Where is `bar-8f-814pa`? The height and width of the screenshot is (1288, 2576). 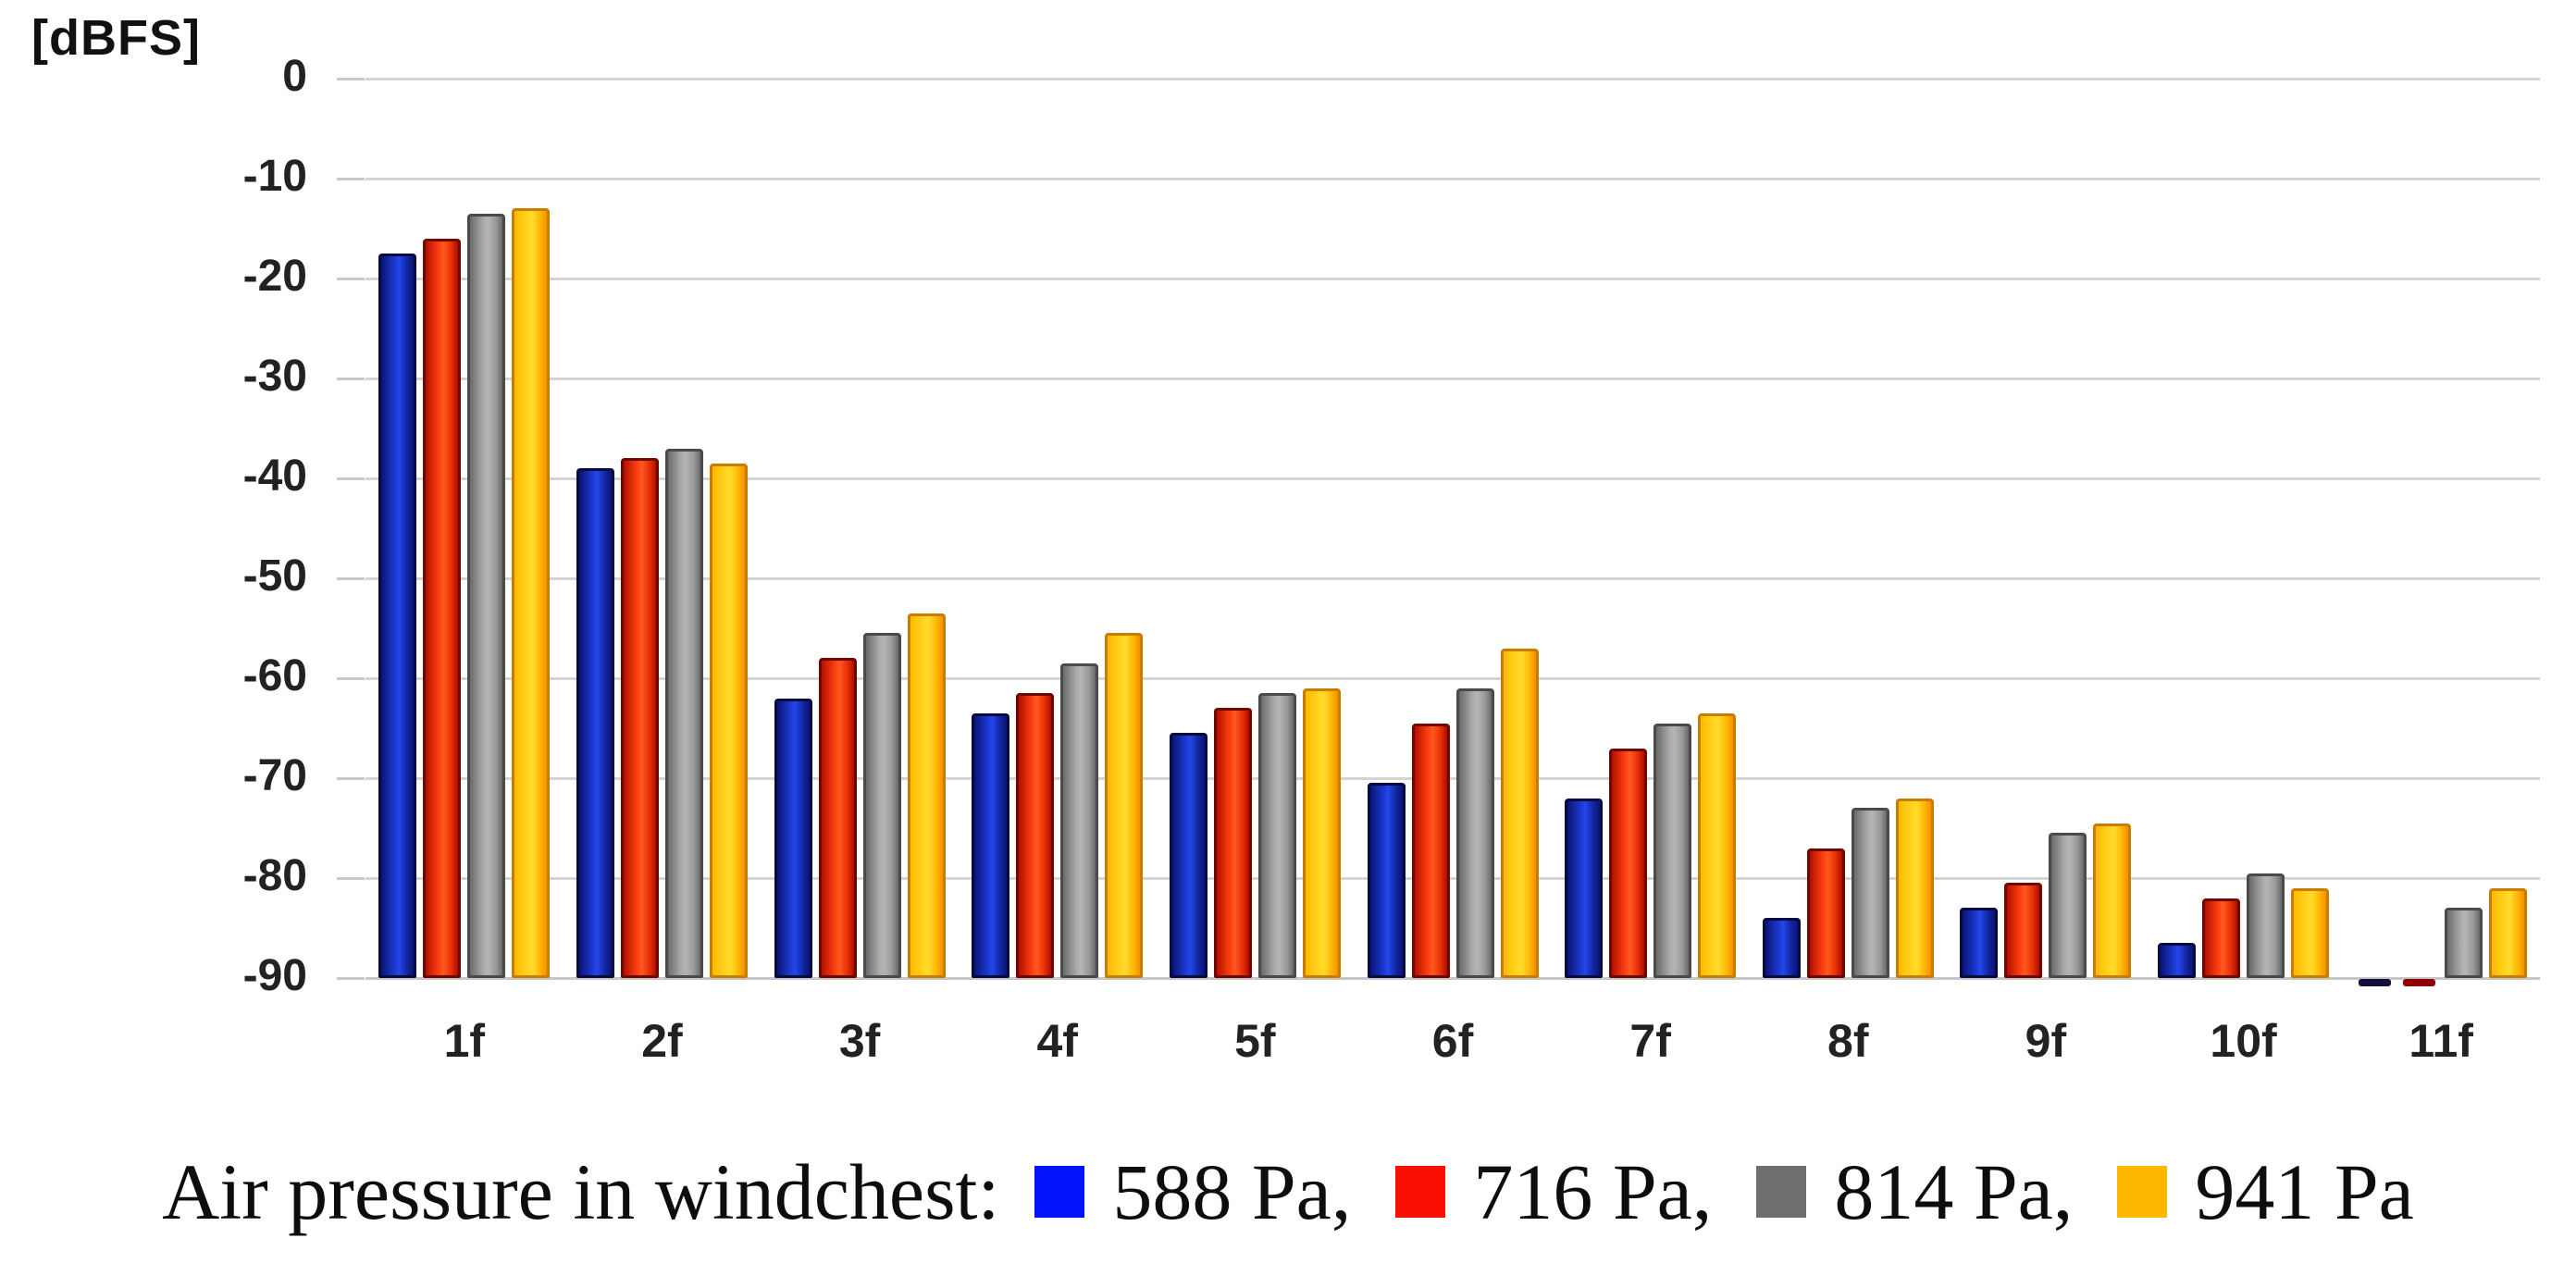
bar-8f-814pa is located at coordinates (1870, 893).